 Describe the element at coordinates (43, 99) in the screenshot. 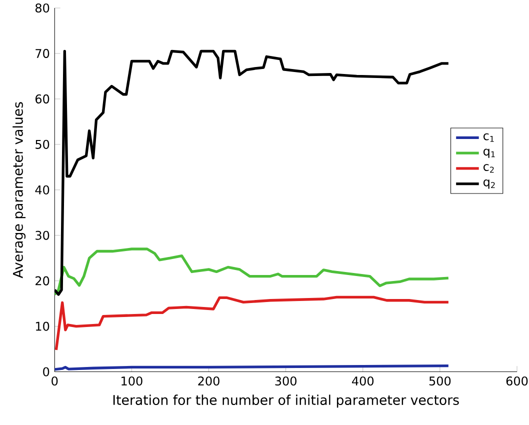

I see `y-tick-label: 60` at that location.